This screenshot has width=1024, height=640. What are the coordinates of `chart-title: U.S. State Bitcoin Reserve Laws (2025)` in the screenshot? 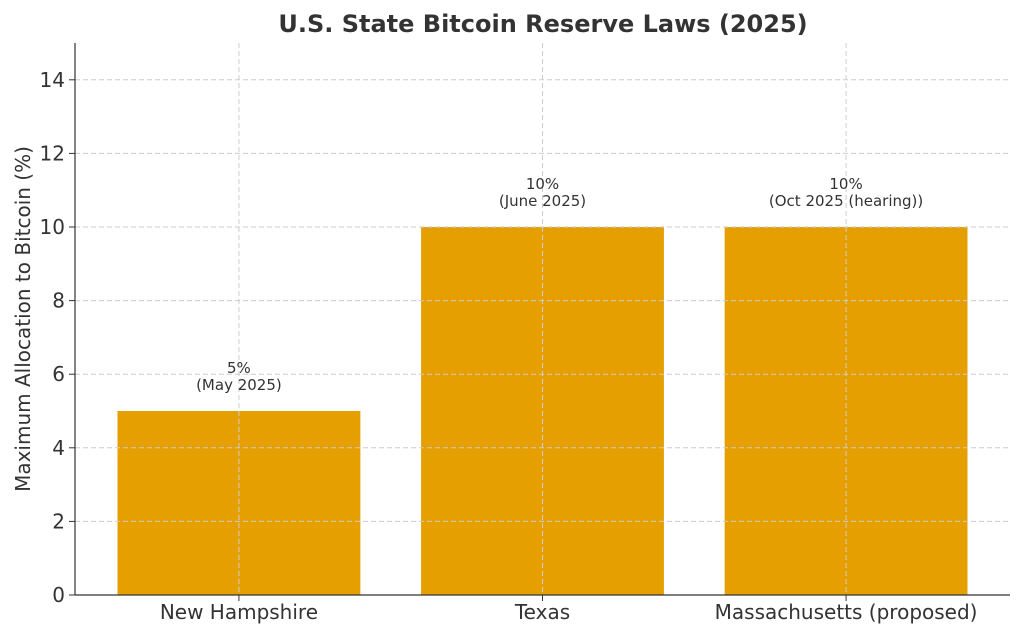 It's located at (542, 24).